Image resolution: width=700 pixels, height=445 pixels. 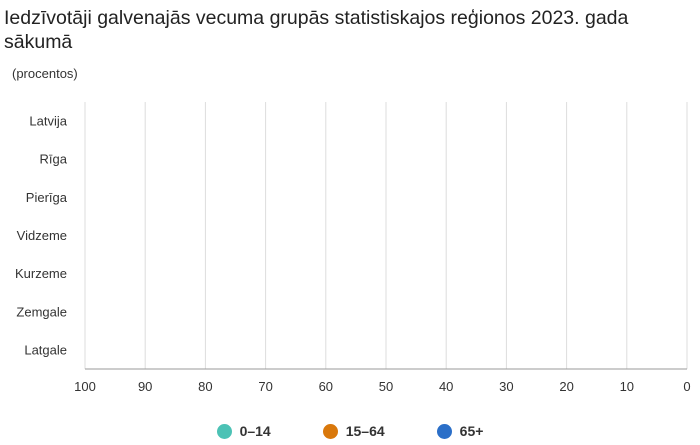 What do you see at coordinates (41, 311) in the screenshot?
I see `y-category-label-zemgale: Zemgale` at bounding box center [41, 311].